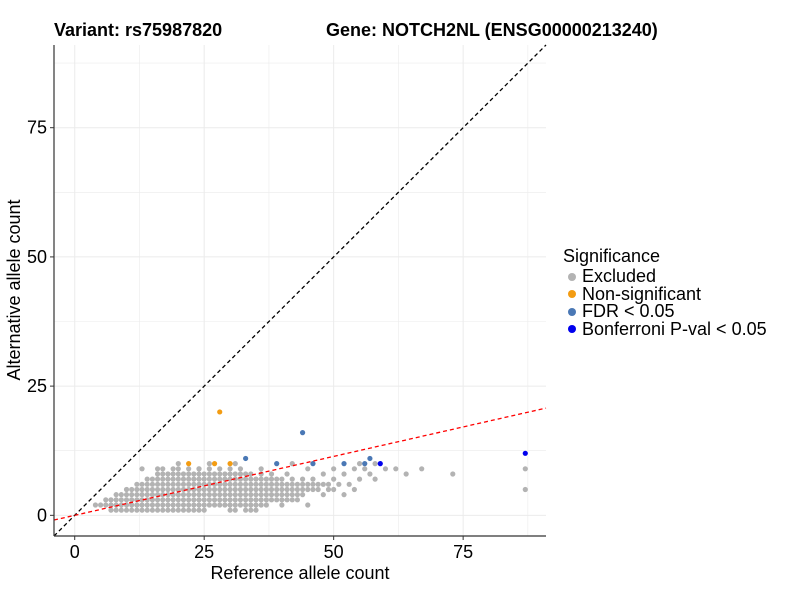  What do you see at coordinates (75, 552) in the screenshot?
I see `x-tick-label: 0` at bounding box center [75, 552].